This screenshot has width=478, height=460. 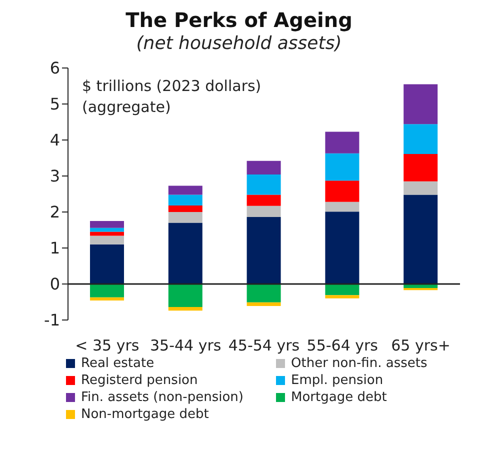 I want to click on y-tick-label: 5, so click(x=55, y=104).